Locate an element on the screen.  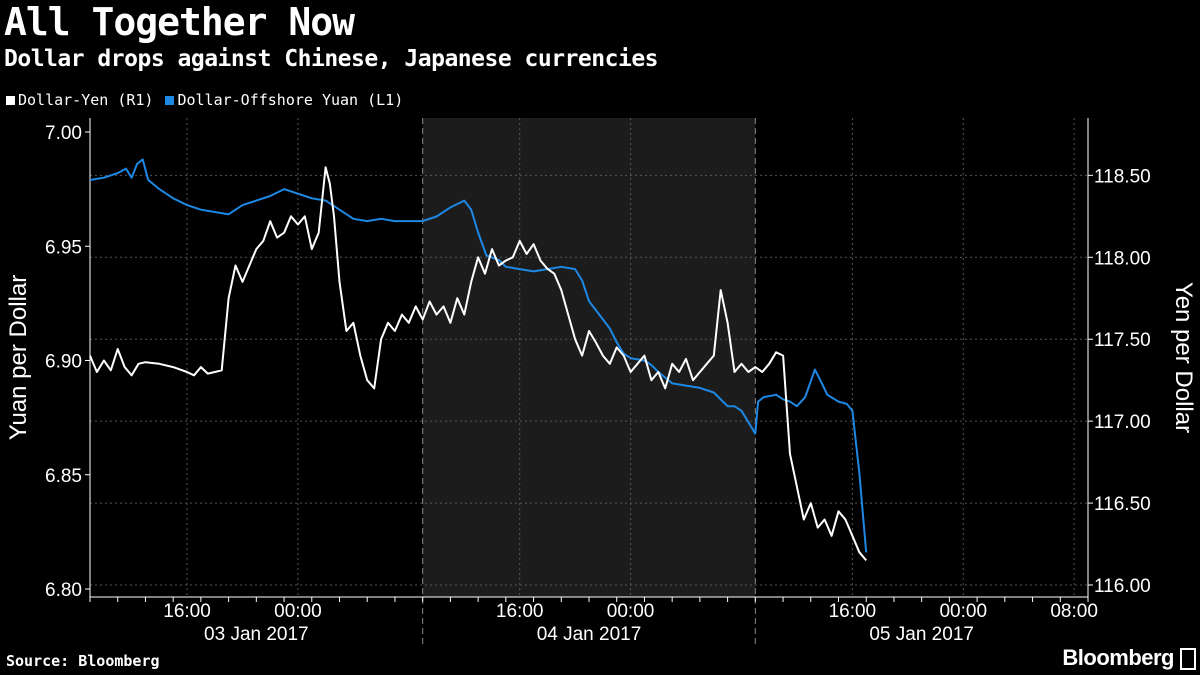
left-tick-label: 6.95 is located at coordinates (63, 247).